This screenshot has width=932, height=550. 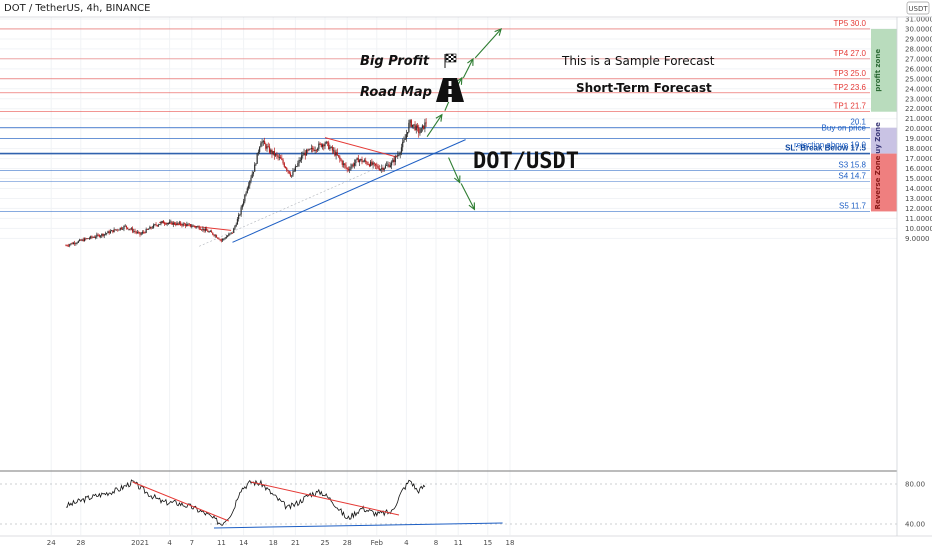 I want to click on currency-badge-box, so click(x=918, y=8).